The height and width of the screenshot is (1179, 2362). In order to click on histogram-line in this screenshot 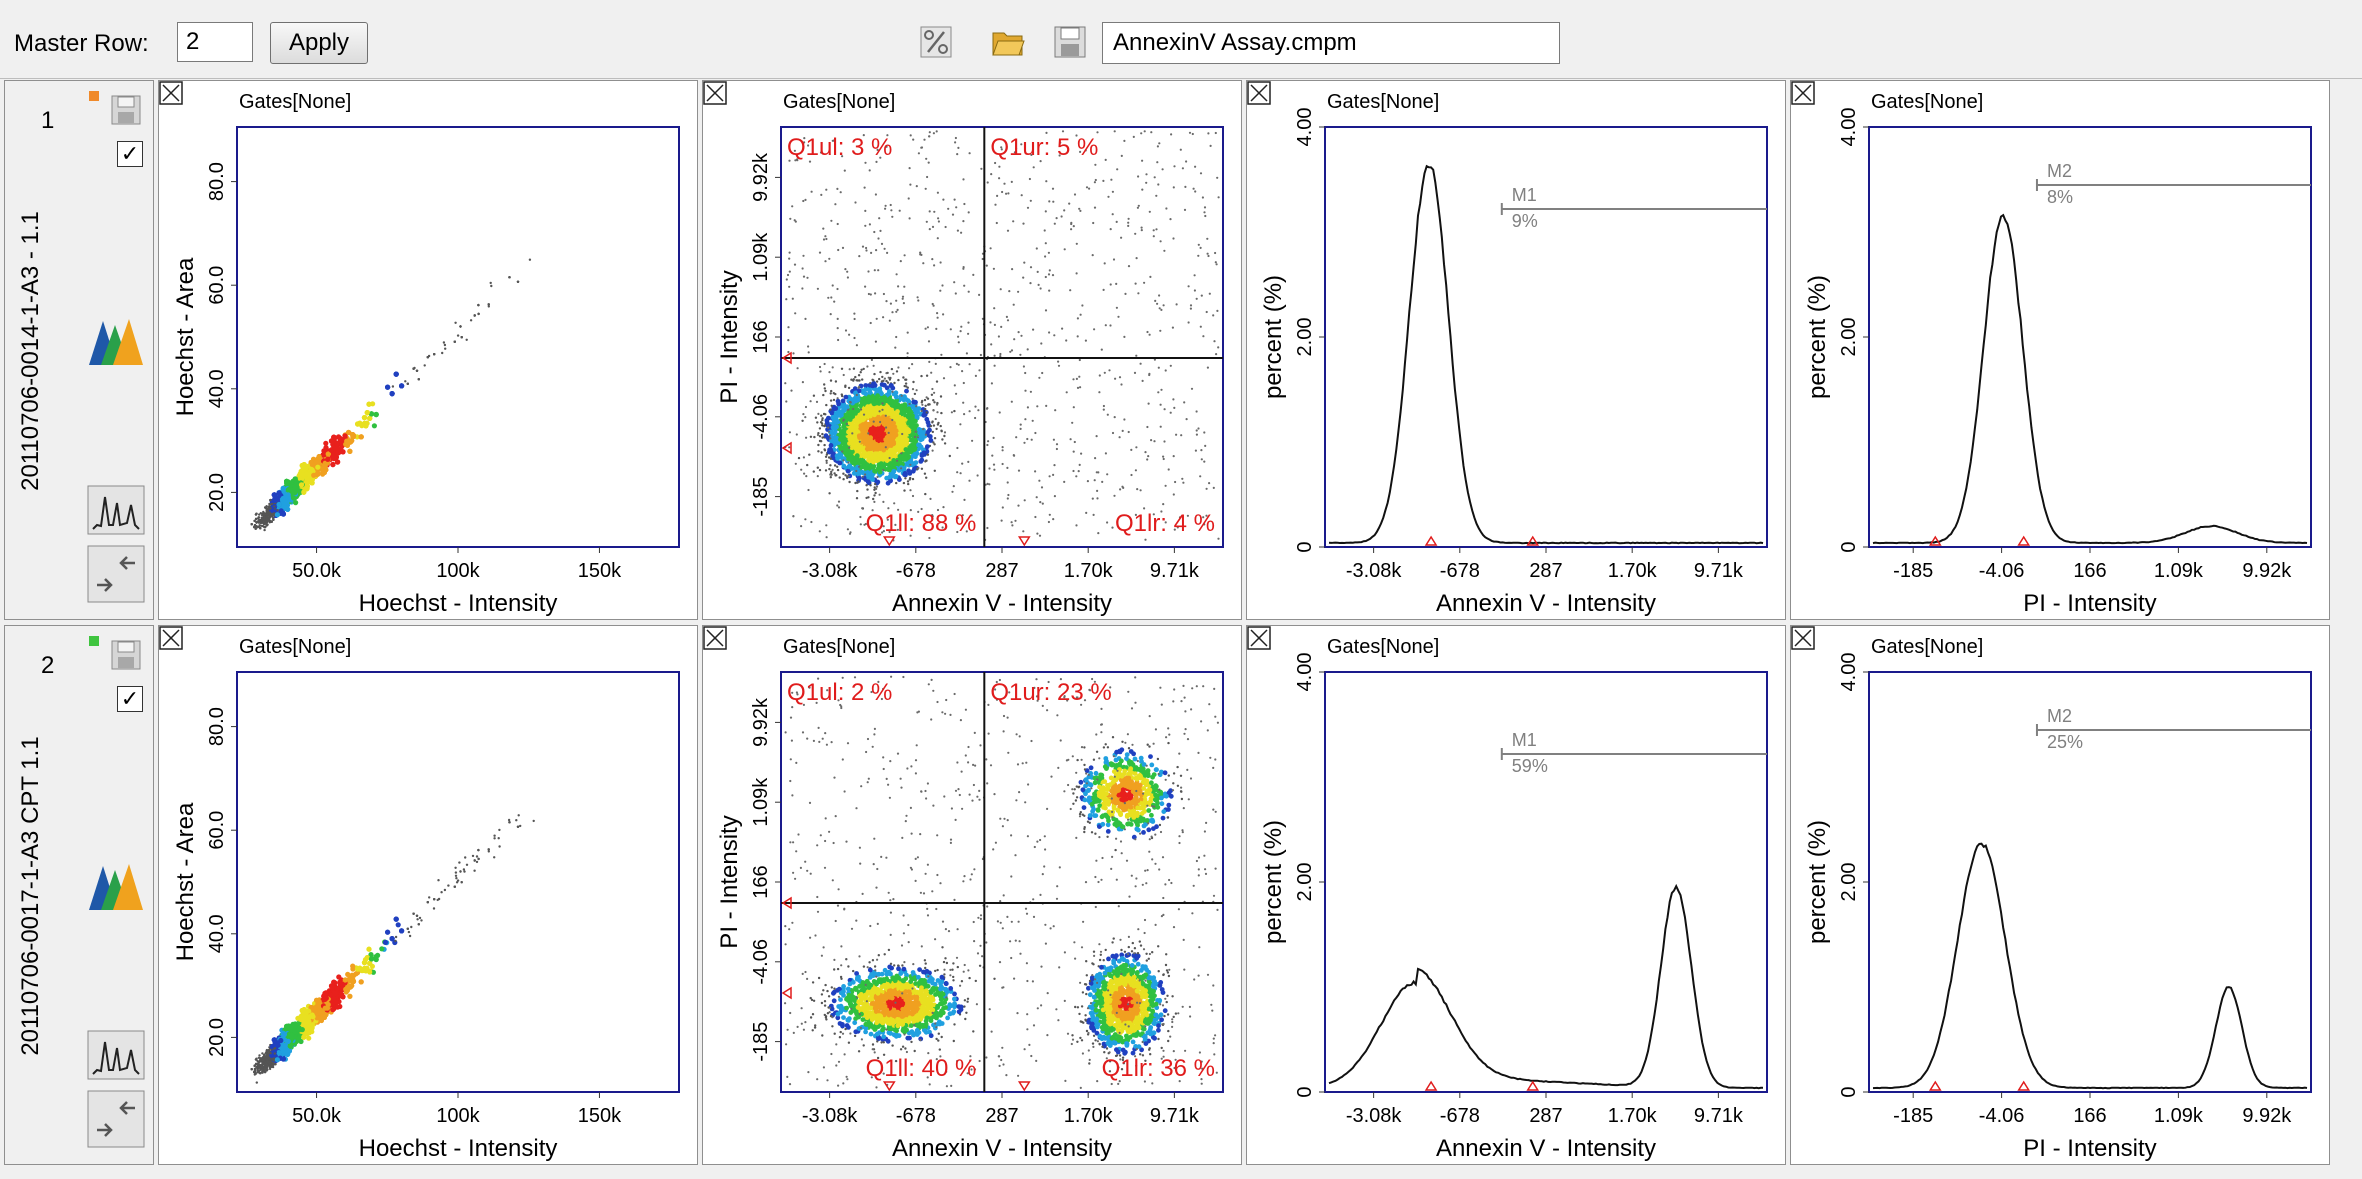, I will do `click(1546, 354)`.